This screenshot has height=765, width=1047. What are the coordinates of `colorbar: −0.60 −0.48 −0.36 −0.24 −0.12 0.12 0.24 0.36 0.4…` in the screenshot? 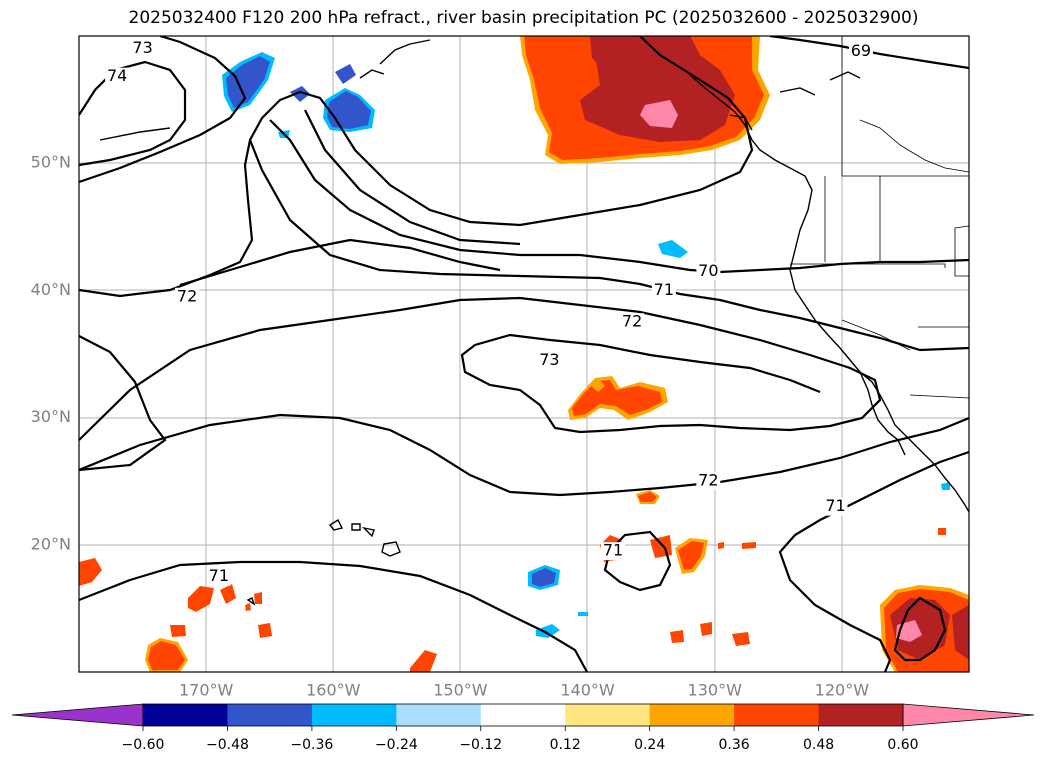 It's located at (523, 728).